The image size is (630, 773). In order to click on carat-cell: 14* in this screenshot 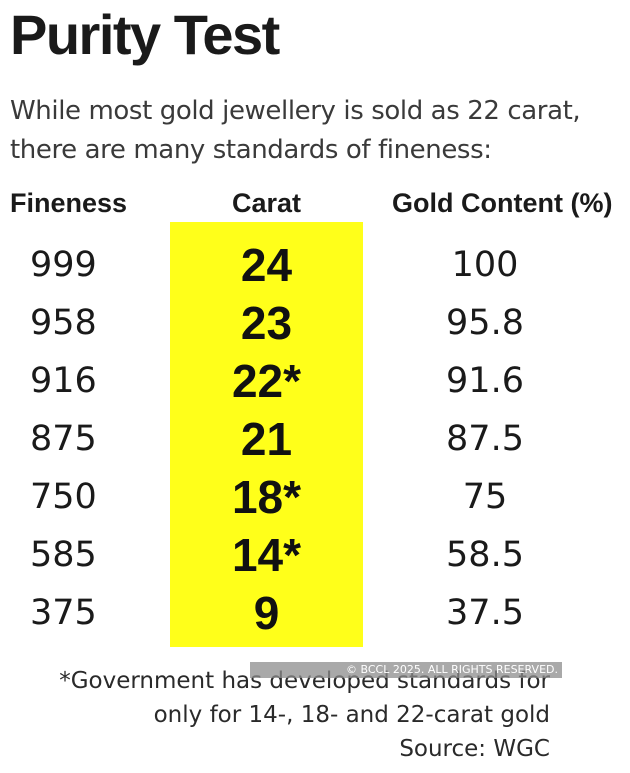, I will do `click(266, 555)`.